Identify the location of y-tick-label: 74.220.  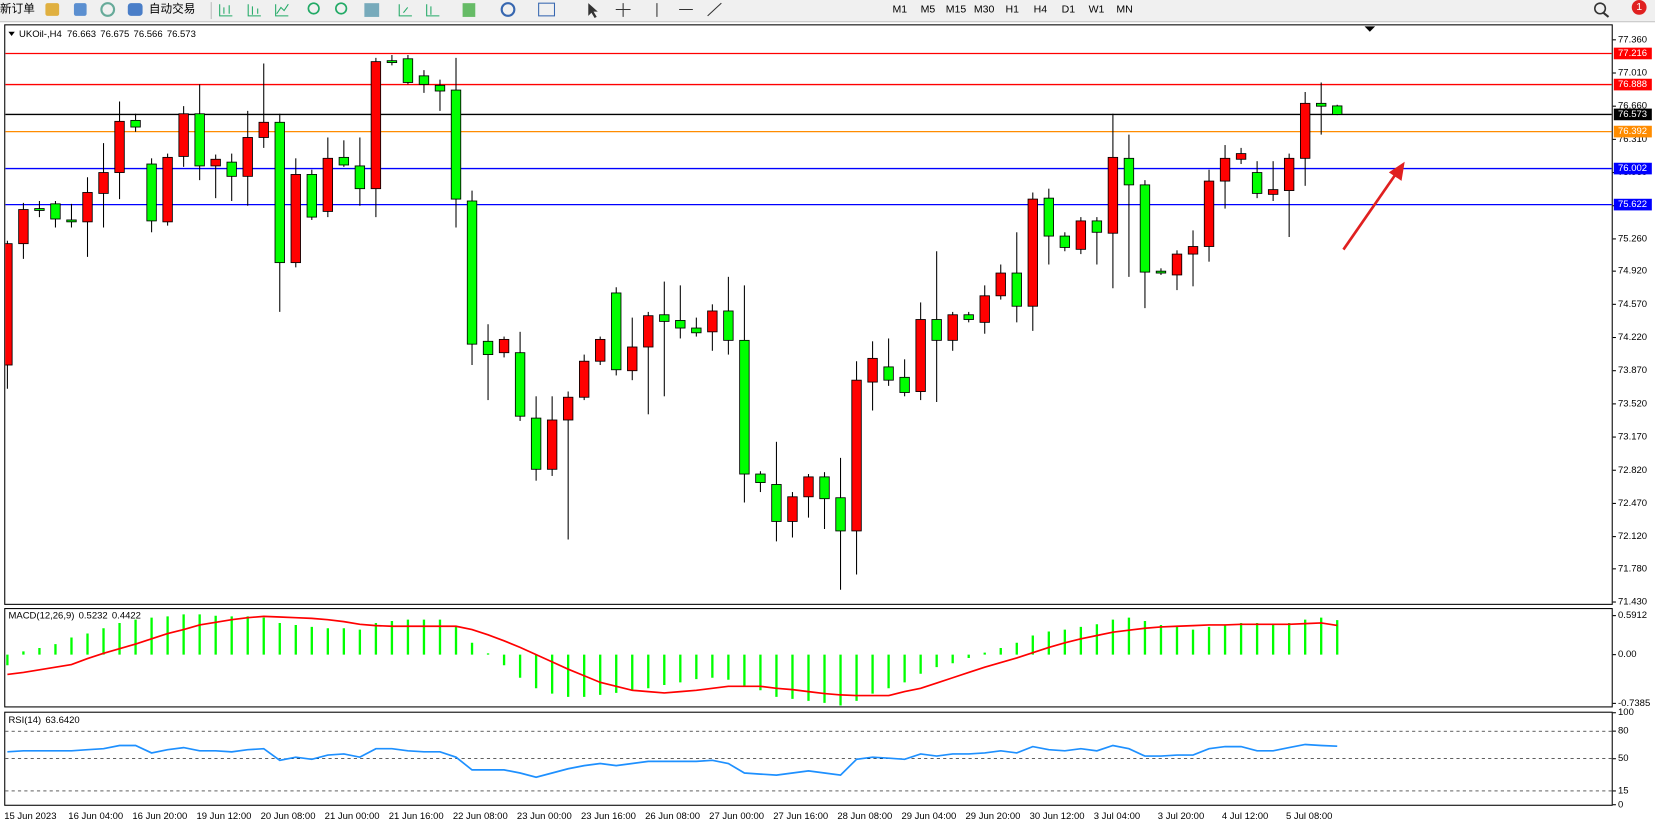
(1632, 337).